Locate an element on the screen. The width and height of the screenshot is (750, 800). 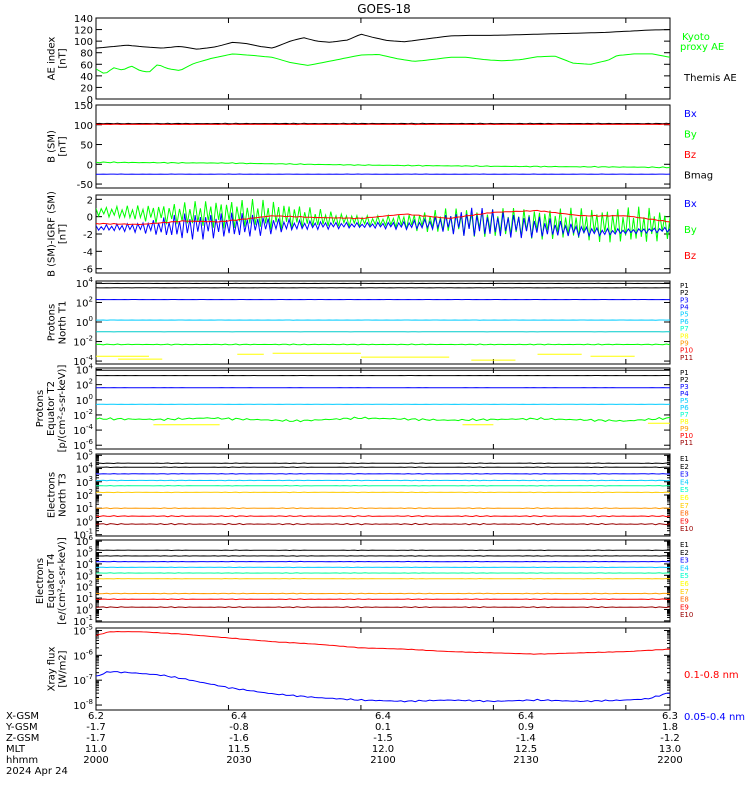
y-tick-label: -6 is located at coordinates (88, 270).